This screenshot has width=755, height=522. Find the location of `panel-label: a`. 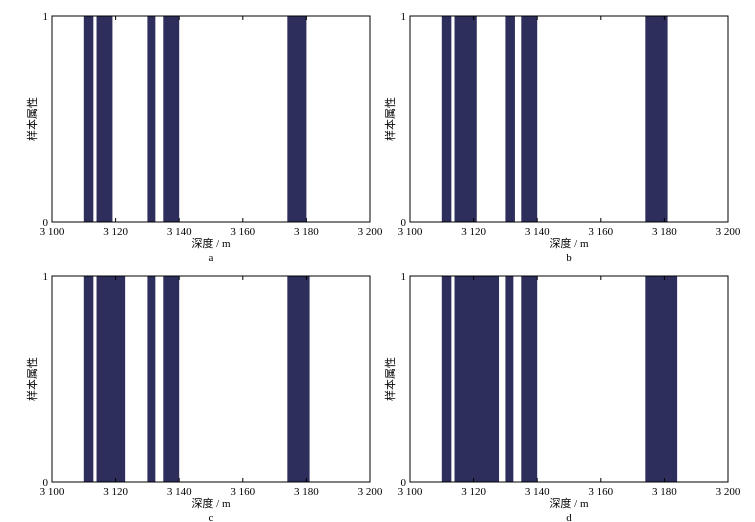

panel-label: a is located at coordinates (211, 258).